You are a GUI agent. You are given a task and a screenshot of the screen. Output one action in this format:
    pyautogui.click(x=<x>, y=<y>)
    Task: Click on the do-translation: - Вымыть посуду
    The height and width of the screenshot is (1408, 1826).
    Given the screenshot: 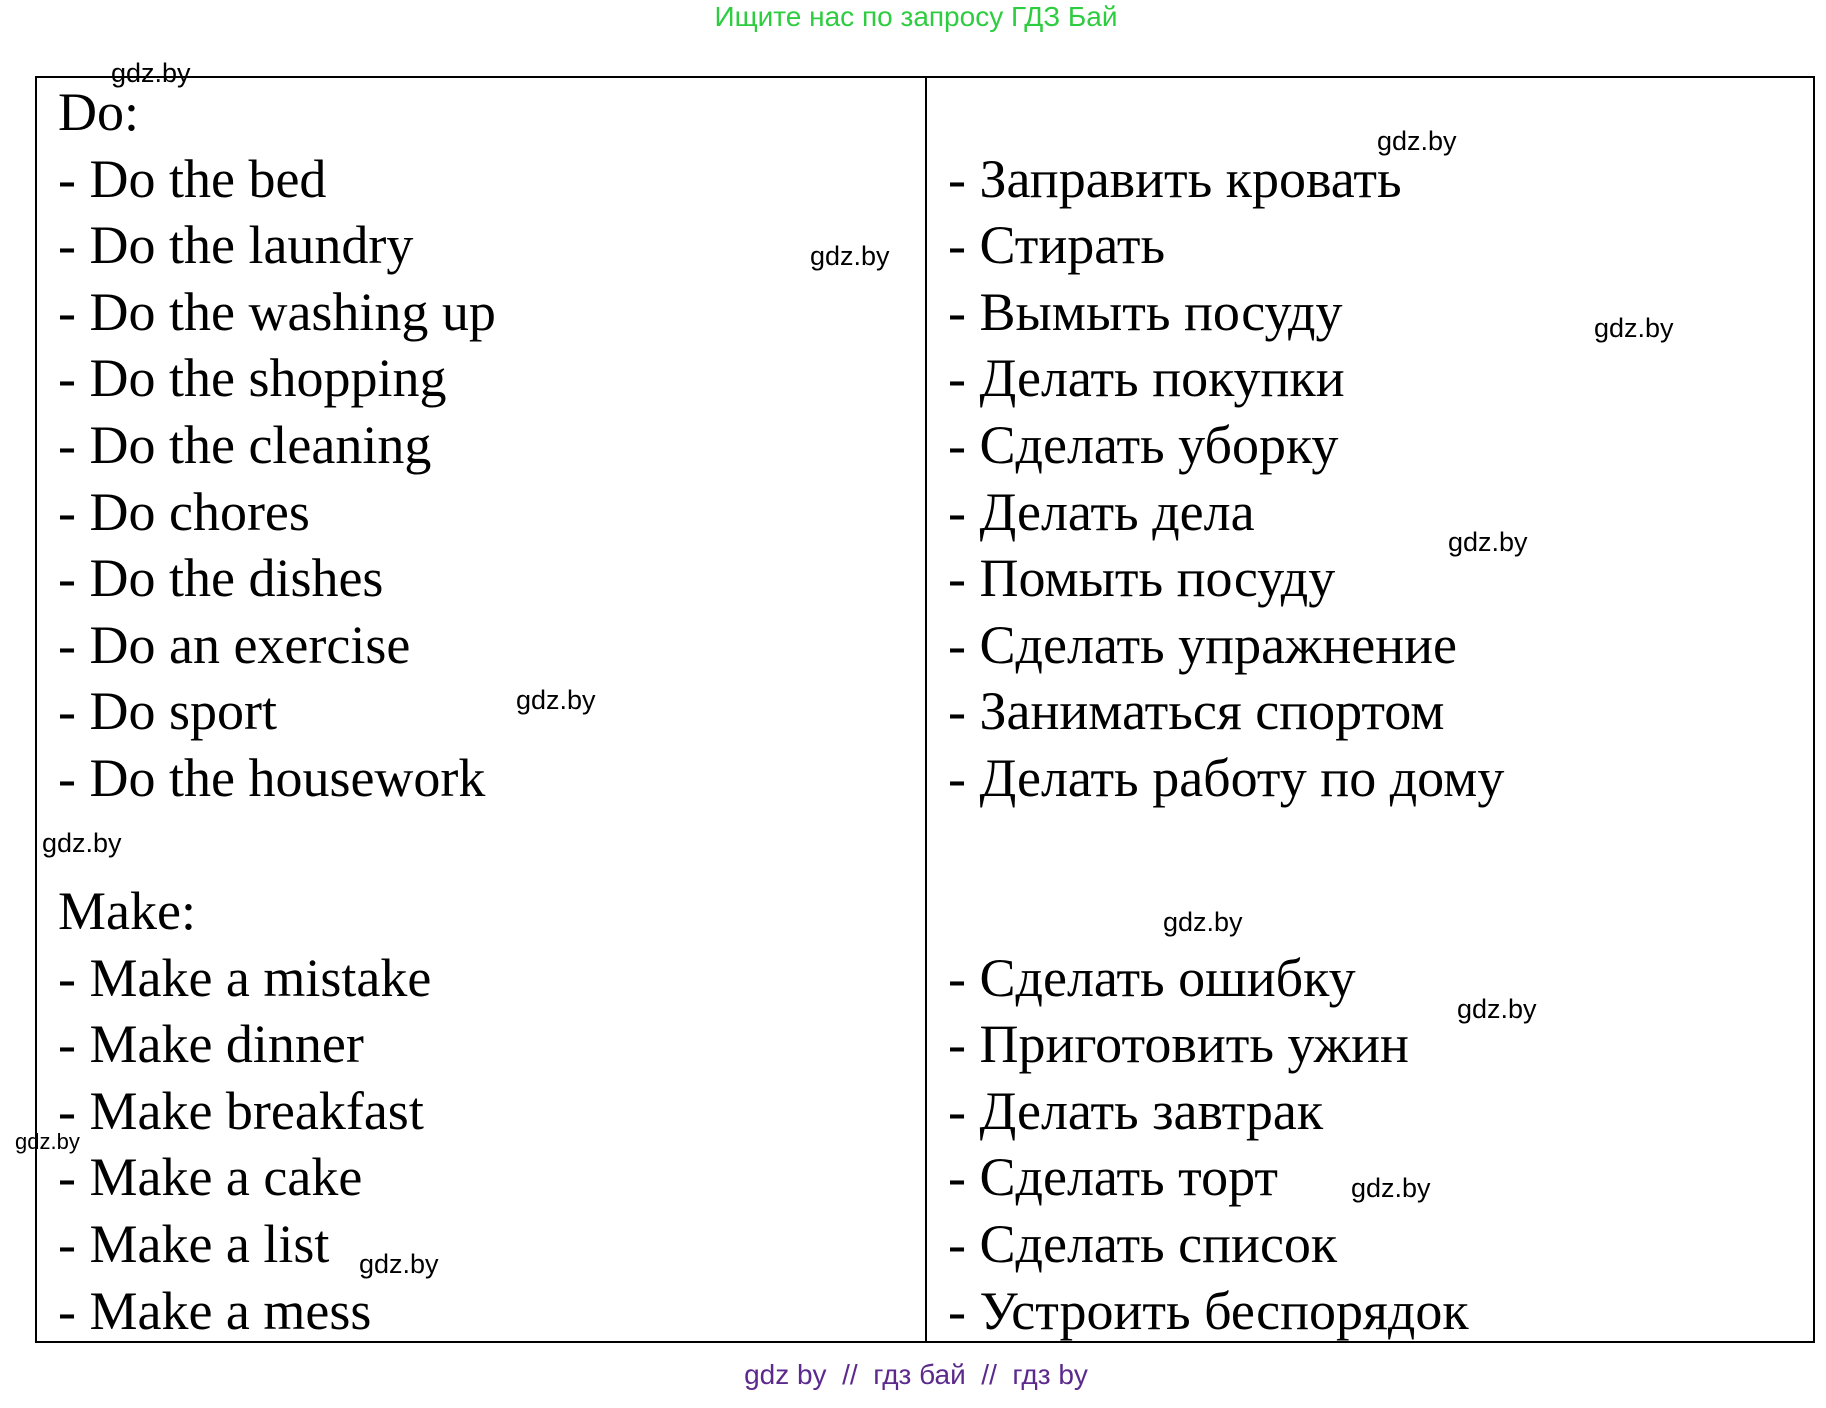 What is the action you would take?
    pyautogui.click(x=1145, y=311)
    